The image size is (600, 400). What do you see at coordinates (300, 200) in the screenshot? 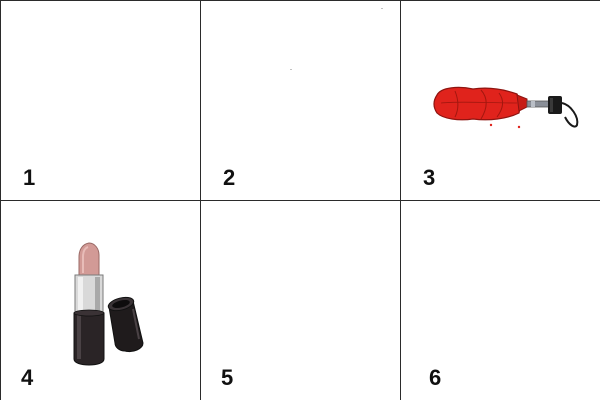
I see `grid-divider` at bounding box center [300, 200].